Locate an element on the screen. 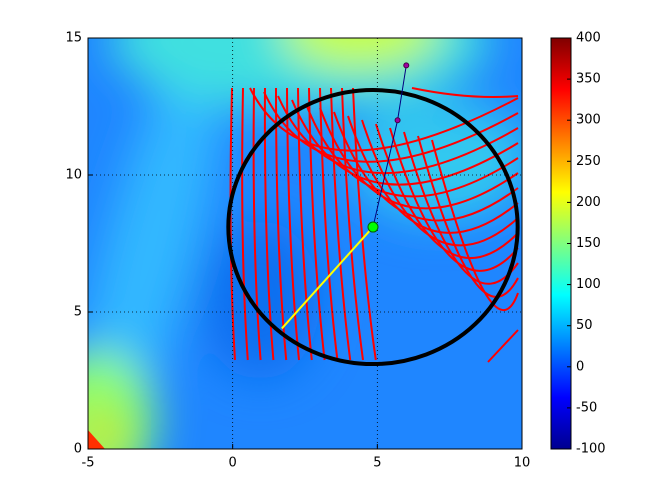  y-tick-label: 0 is located at coordinates (78, 449).